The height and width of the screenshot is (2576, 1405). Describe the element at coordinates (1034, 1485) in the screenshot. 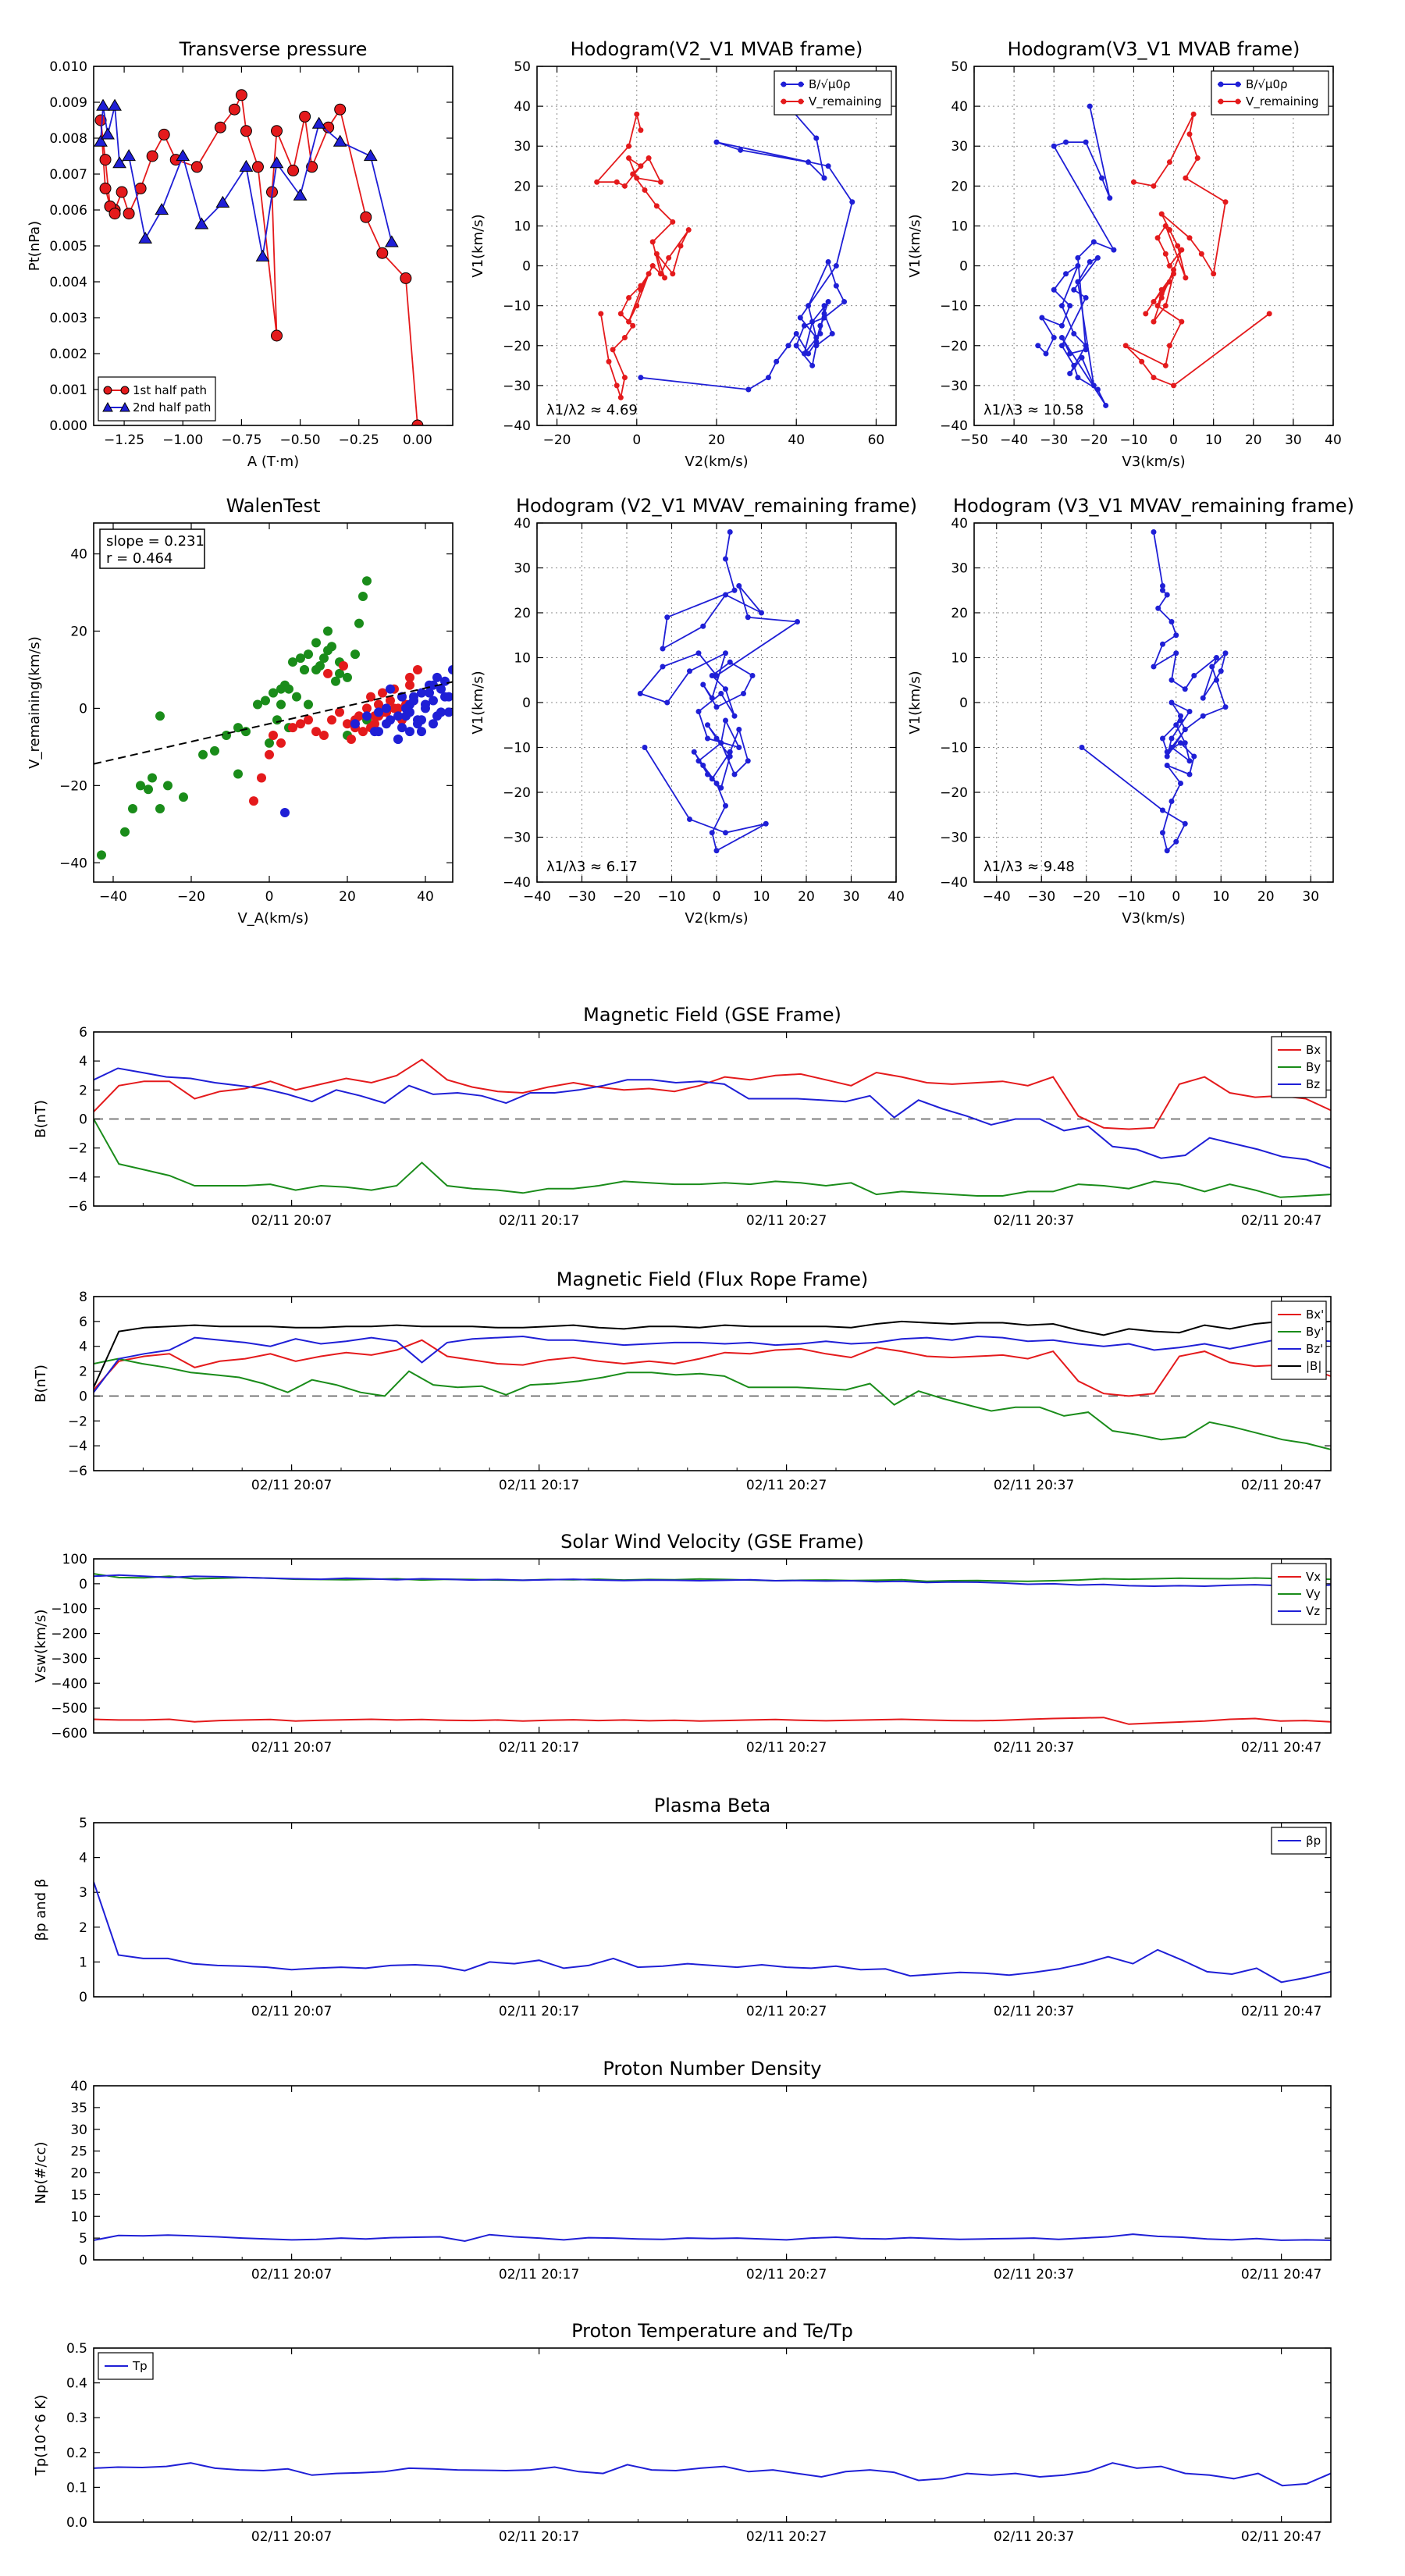

I see `x-tick-label: 02/11 20:37` at that location.